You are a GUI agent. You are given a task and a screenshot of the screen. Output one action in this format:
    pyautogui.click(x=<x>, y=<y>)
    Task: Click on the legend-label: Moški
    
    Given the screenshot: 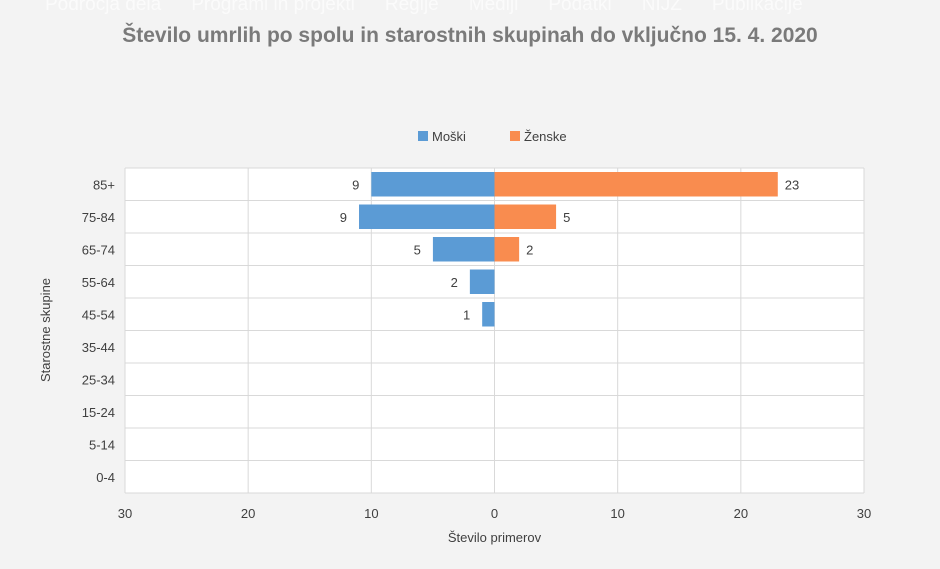 What is the action you would take?
    pyautogui.click(x=449, y=136)
    